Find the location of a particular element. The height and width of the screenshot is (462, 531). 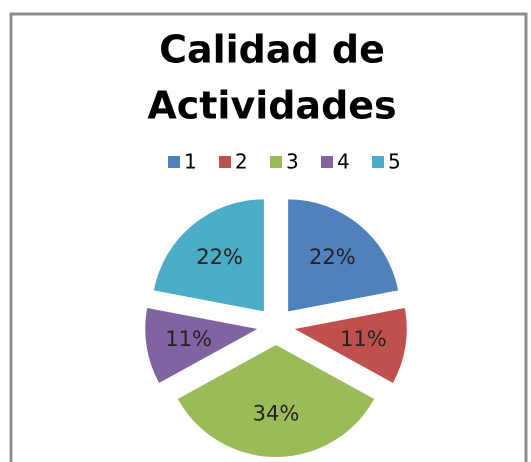

chart-title: Actividades is located at coordinates (271, 106).